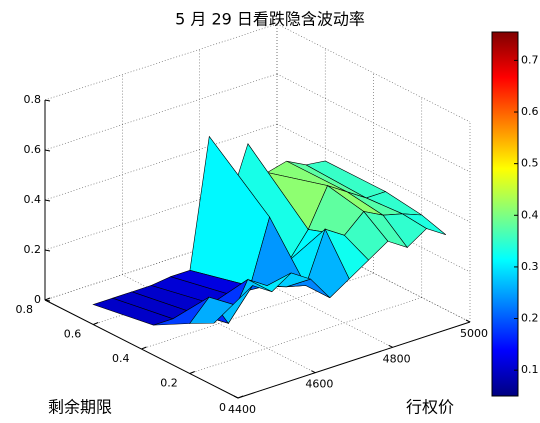 The width and height of the screenshot is (540, 423). I want to click on z-tick-label: 0.8, so click(33, 99).